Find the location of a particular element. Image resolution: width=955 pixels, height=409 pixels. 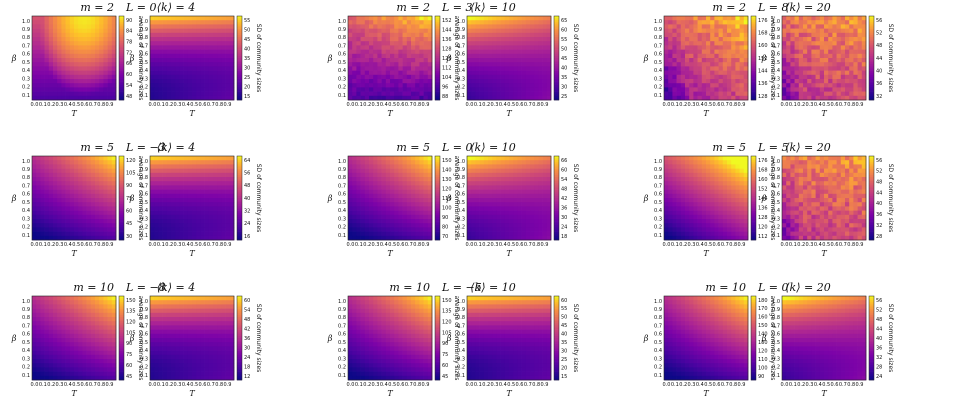

colorbar-tick-label: 20 is located at coordinates (247, 87).